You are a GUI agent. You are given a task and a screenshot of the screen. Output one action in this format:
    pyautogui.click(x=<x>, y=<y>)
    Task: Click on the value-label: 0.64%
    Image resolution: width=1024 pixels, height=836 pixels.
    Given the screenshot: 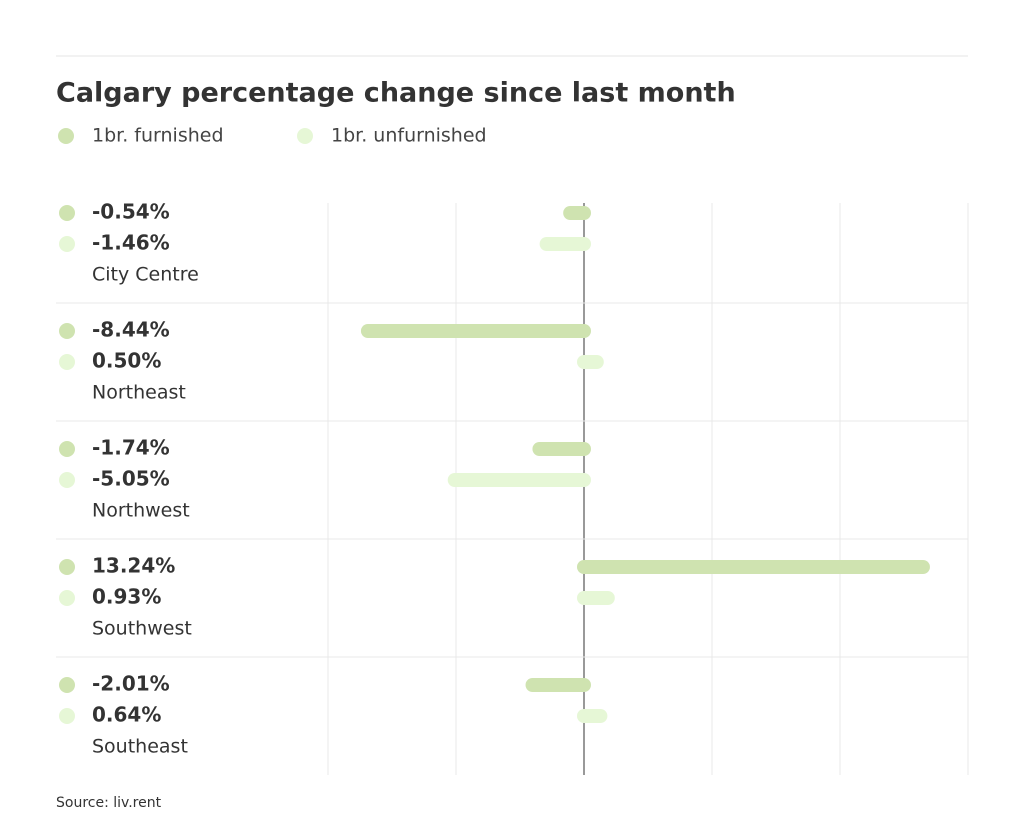 What is the action you would take?
    pyautogui.click(x=126, y=715)
    